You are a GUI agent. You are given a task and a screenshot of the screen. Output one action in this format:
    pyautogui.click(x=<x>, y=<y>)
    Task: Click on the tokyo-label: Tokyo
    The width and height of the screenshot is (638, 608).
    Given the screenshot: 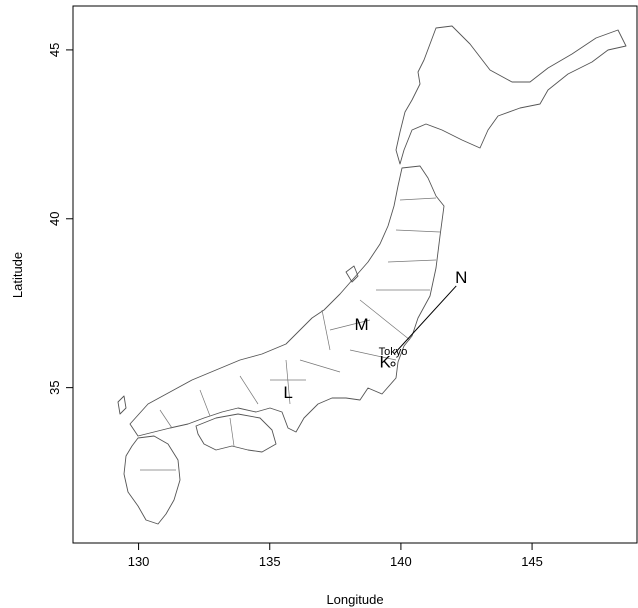 What is the action you would take?
    pyautogui.click(x=393, y=352)
    